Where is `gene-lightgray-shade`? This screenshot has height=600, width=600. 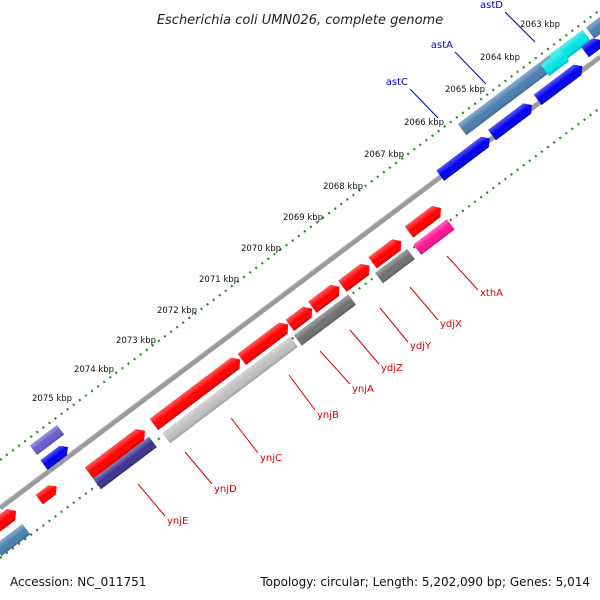 gene-lightgray-shade is located at coordinates (230, 390).